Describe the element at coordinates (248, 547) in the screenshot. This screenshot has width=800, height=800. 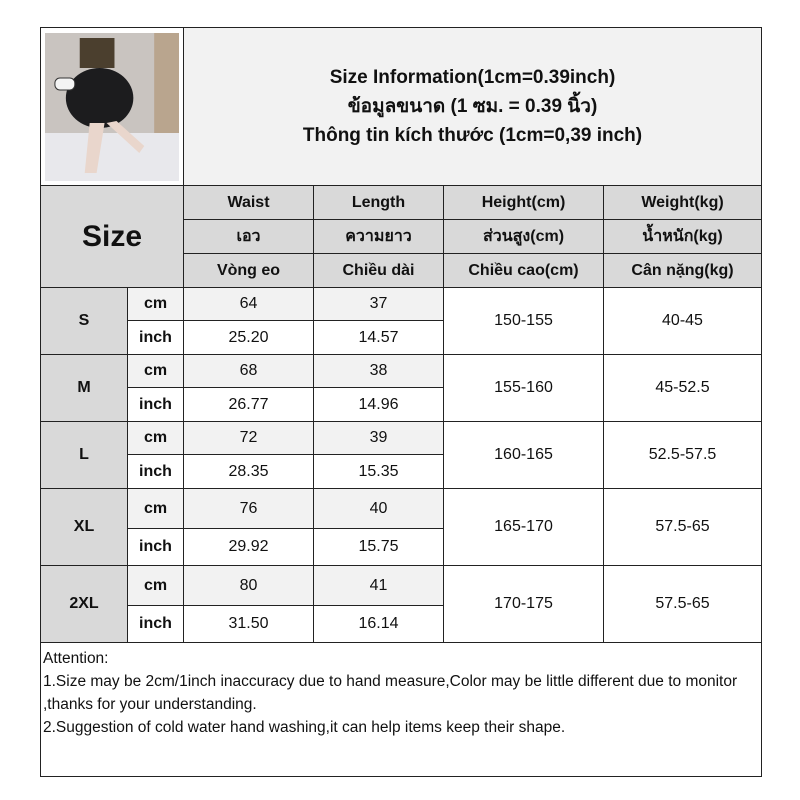
I see `waist-inch: 29.92` at that location.